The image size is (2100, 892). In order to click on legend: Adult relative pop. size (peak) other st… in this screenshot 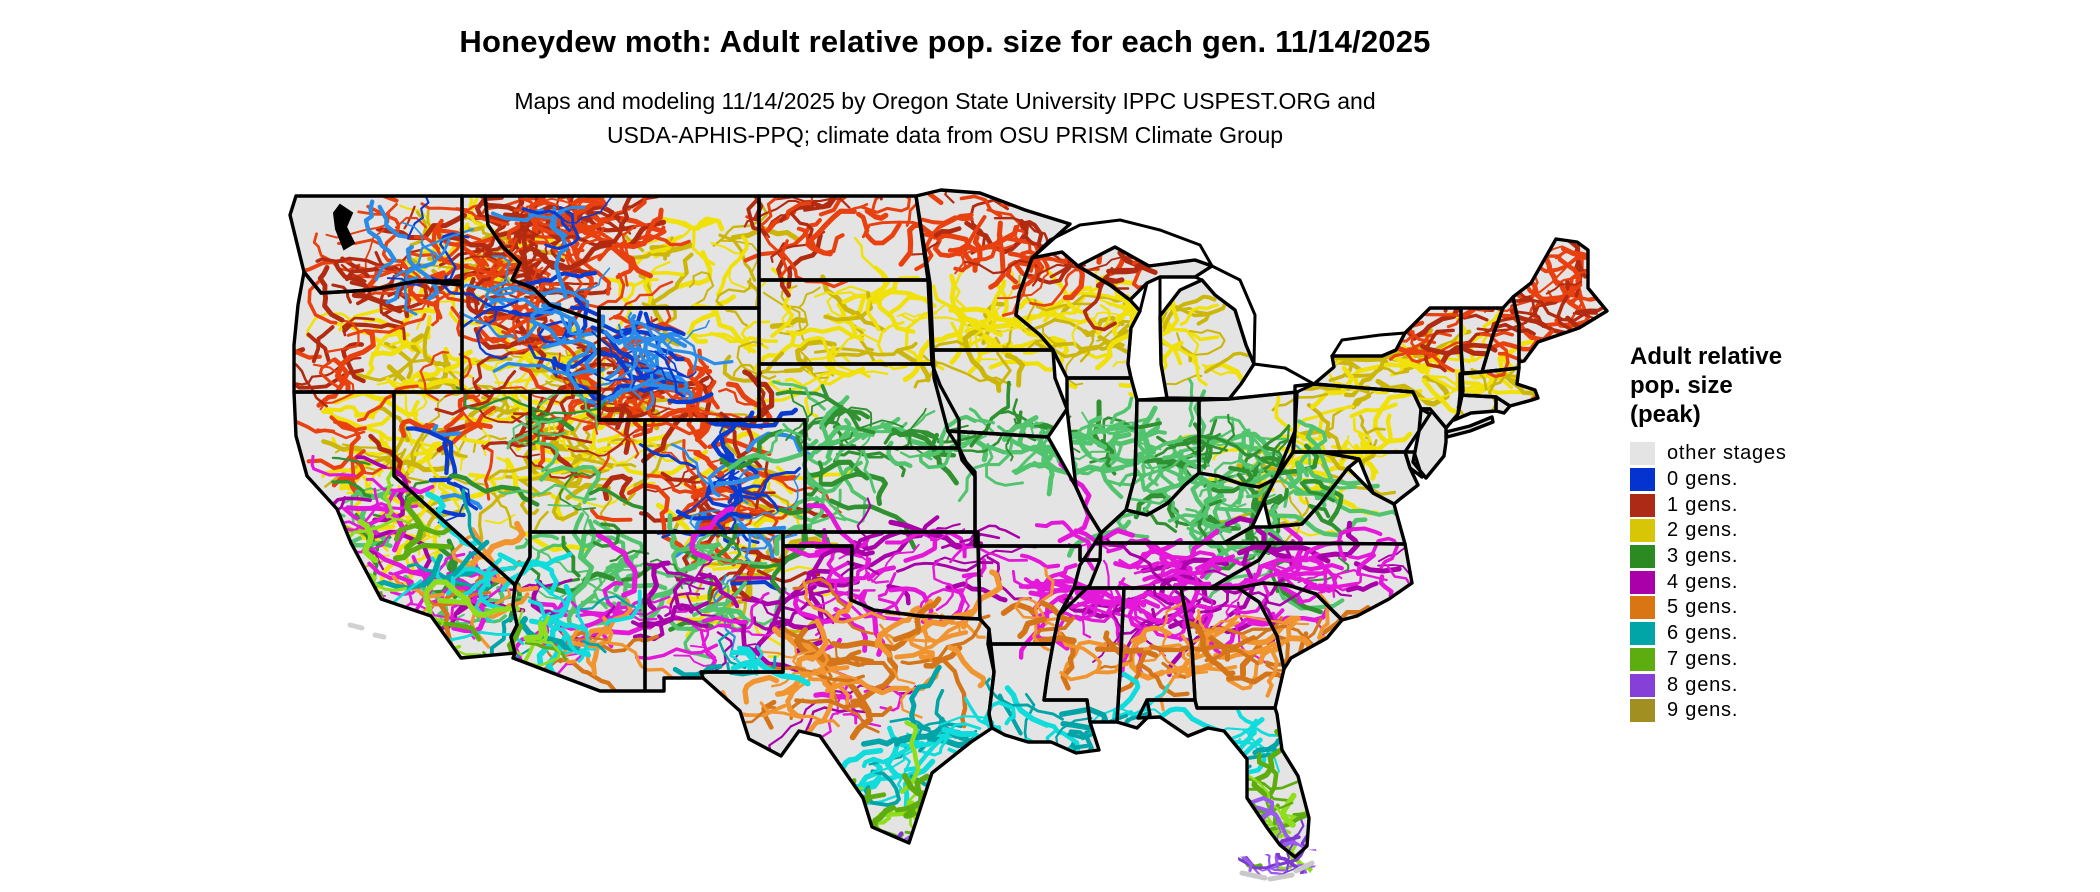, I will do `click(1770, 533)`.